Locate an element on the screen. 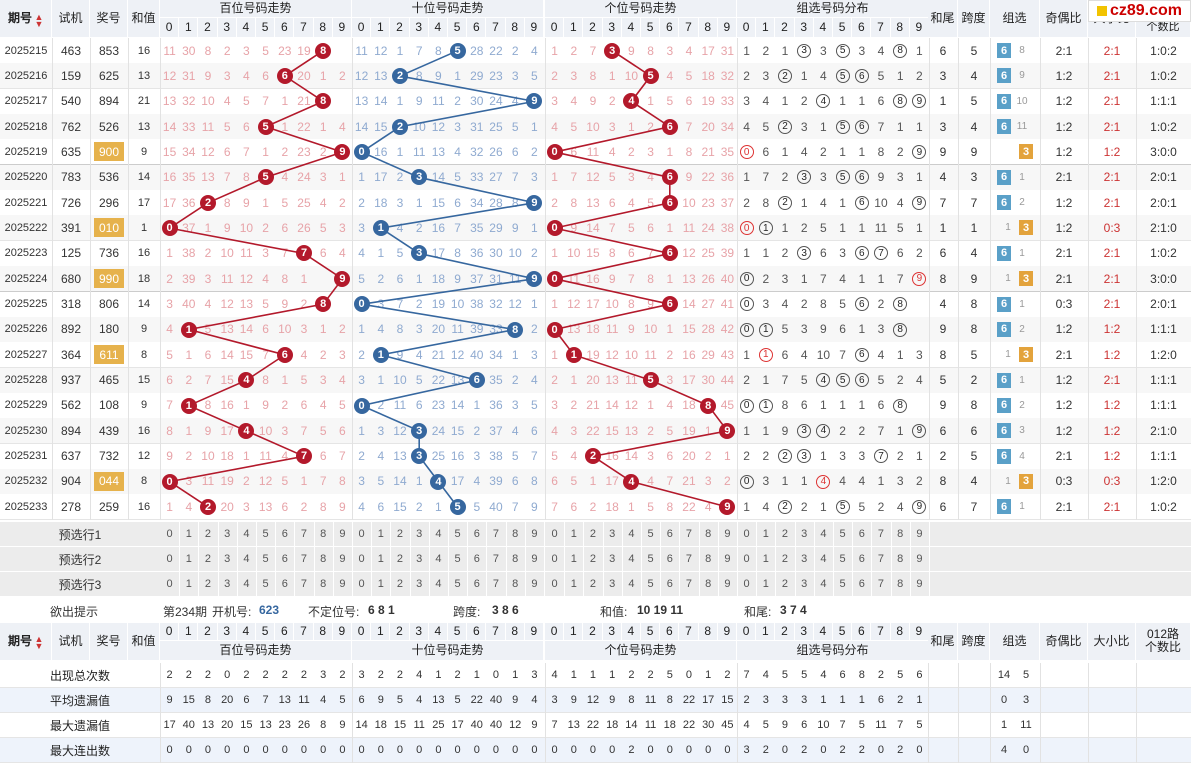  bottom-issue-header: 期号 ▲▼ is located at coordinates (26, 641).